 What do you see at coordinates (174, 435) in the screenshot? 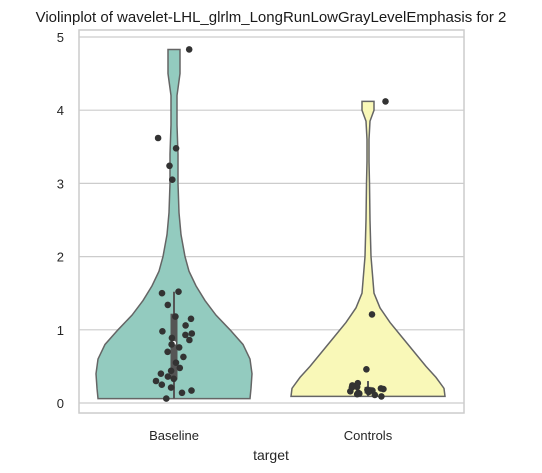
I see `x-tick-label: Baseline` at bounding box center [174, 435].